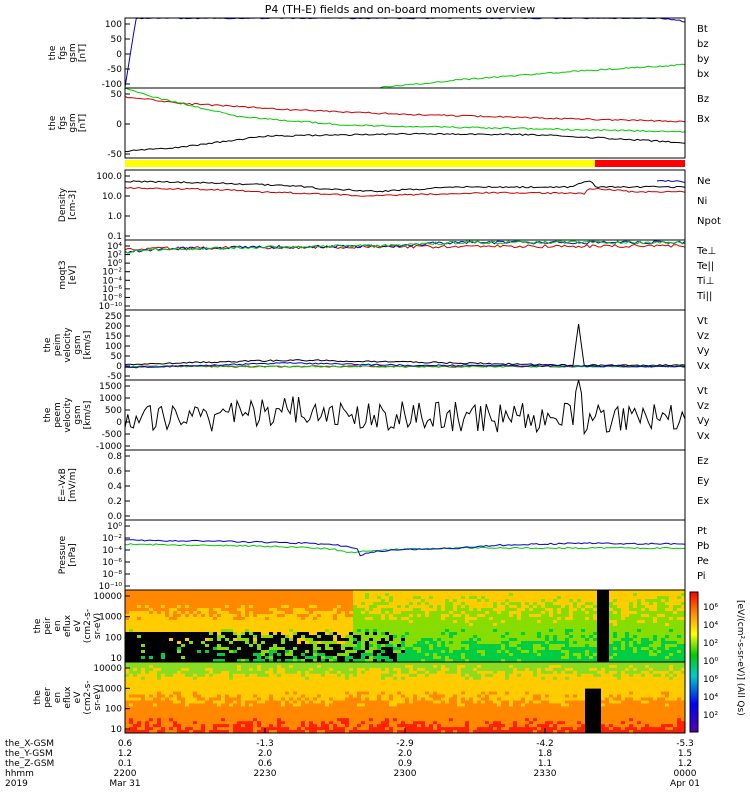 The width and height of the screenshot is (750, 800). Describe the element at coordinates (73, 205) in the screenshot. I see `y-axis-label-line: [cm-3]` at that location.